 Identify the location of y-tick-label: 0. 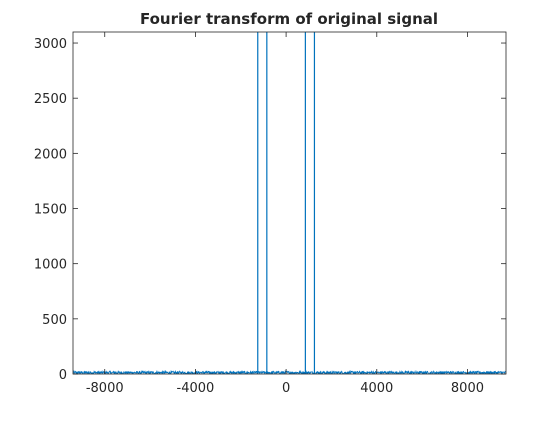
(63, 375).